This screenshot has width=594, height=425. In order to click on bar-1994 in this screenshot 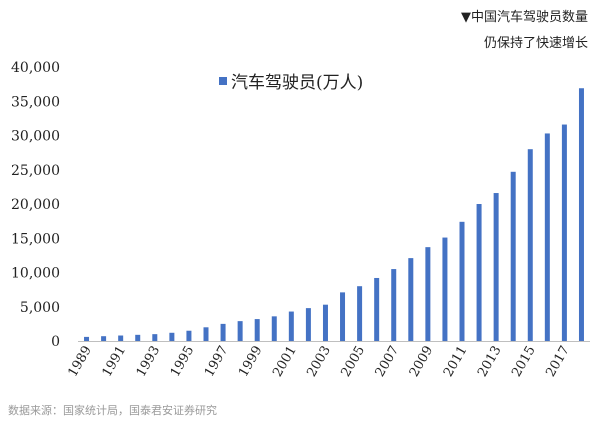, I will do `click(172, 336)`.